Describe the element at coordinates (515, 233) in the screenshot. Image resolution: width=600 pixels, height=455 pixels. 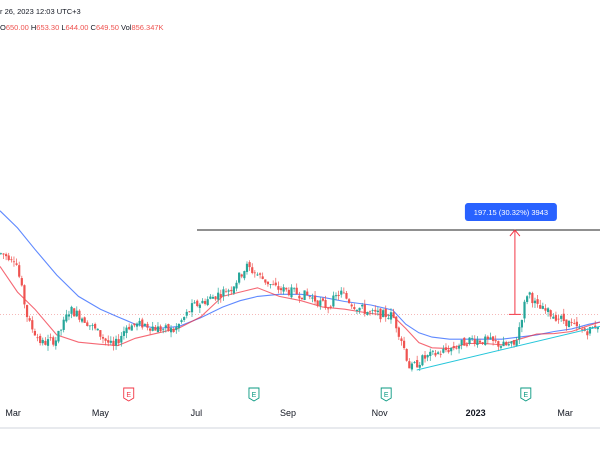
I see `measure-arrow-head` at that location.